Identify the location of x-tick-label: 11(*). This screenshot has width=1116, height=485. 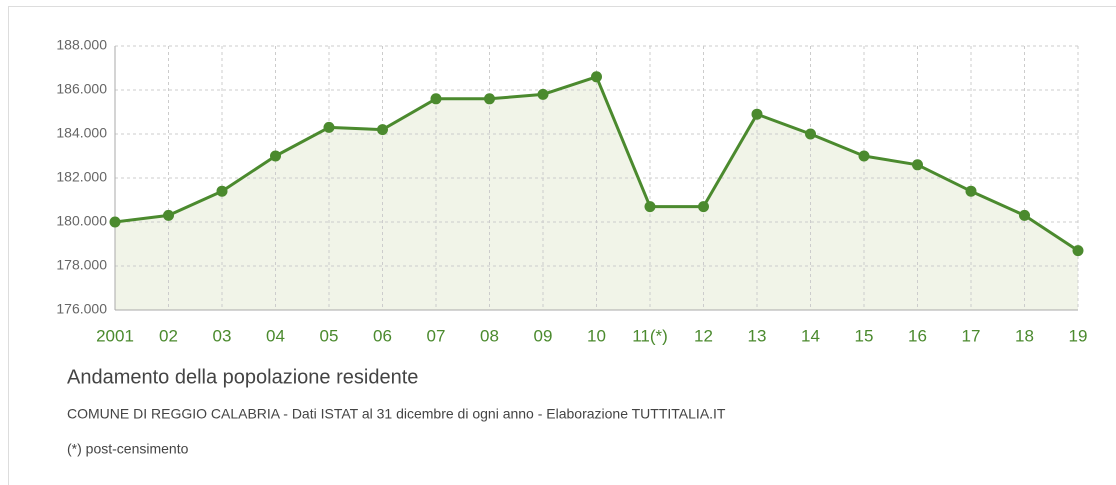
(650, 335).